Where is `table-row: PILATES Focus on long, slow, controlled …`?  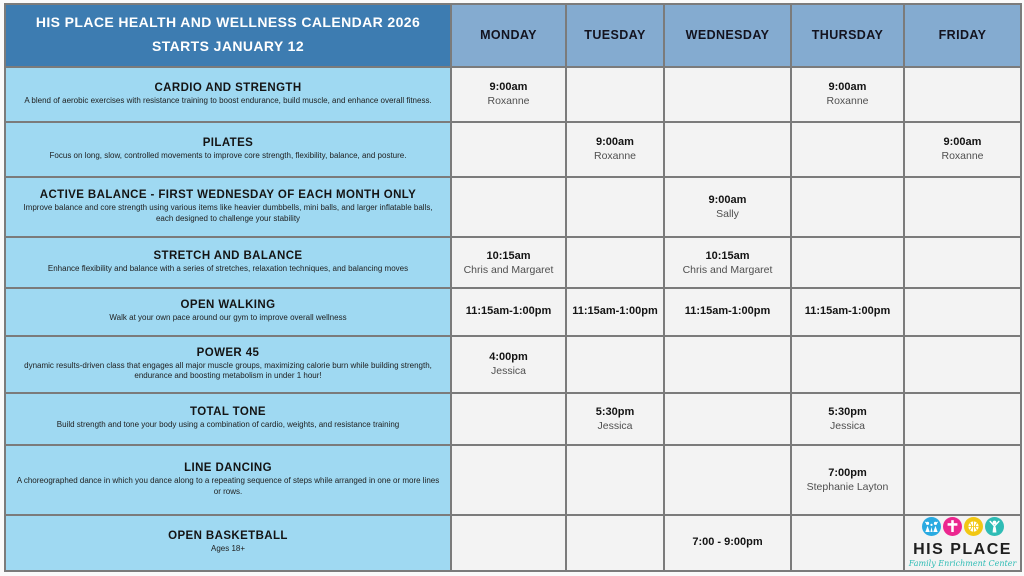 table-row: PILATES Focus on long, slow, controlled … is located at coordinates (513, 149).